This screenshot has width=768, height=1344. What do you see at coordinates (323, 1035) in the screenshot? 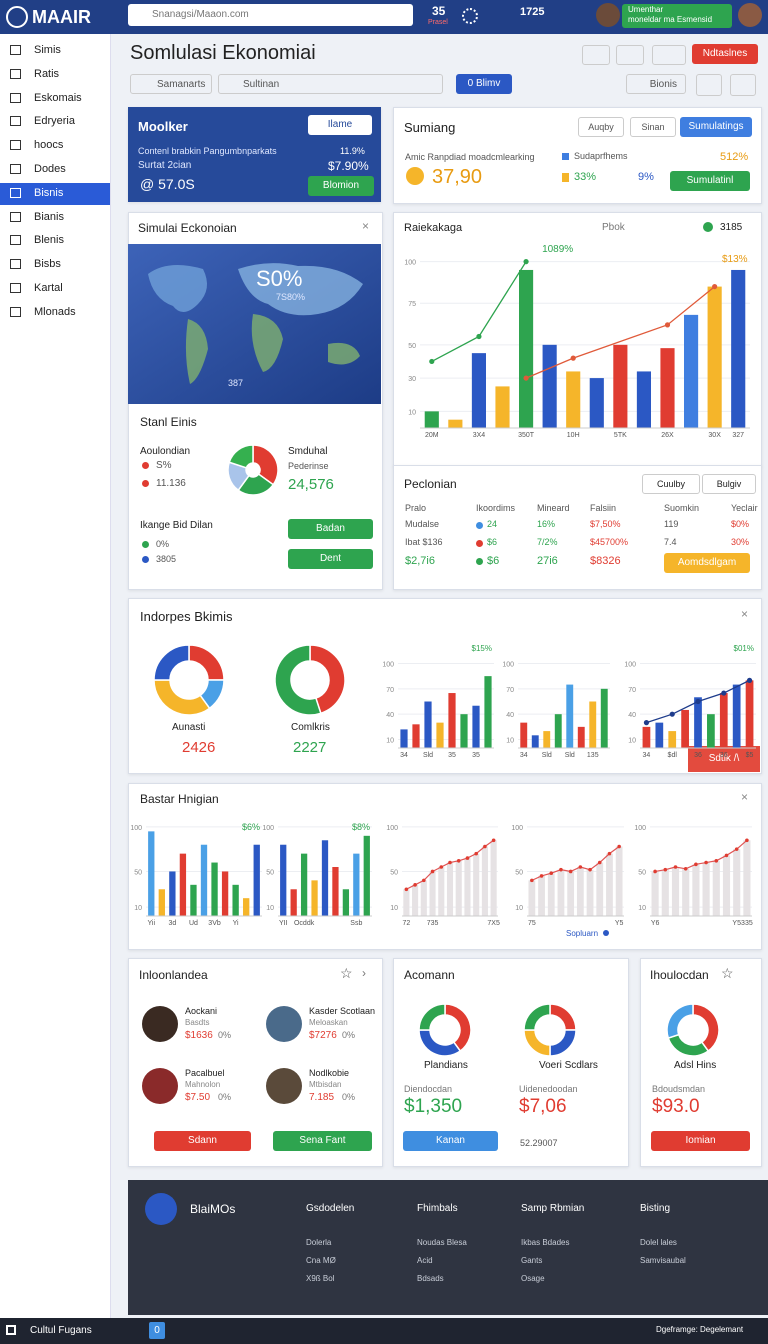
I see `person-value: $7276` at bounding box center [323, 1035].